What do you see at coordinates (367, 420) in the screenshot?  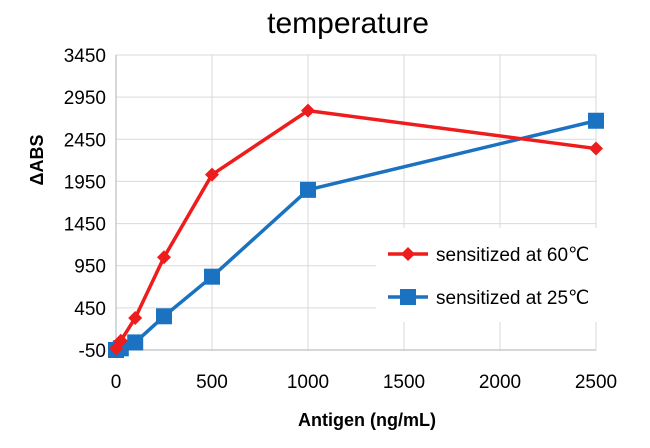 I see `x-axis-label: Antigen (ng/mL)` at bounding box center [367, 420].